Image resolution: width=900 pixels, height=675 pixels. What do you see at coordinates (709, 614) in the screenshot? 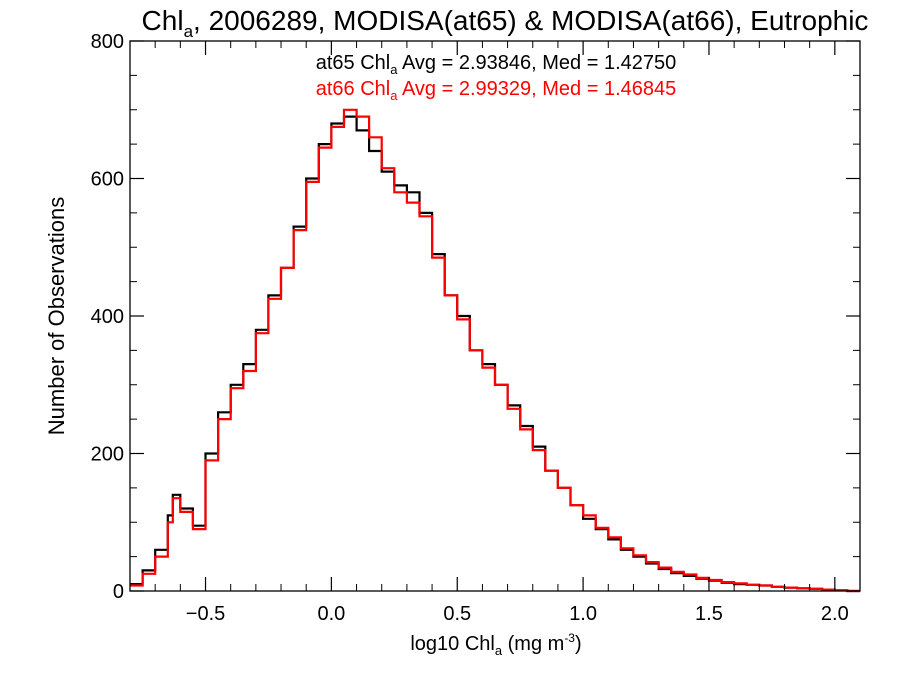
I see `x-tick-label: 1.5` at bounding box center [709, 614].